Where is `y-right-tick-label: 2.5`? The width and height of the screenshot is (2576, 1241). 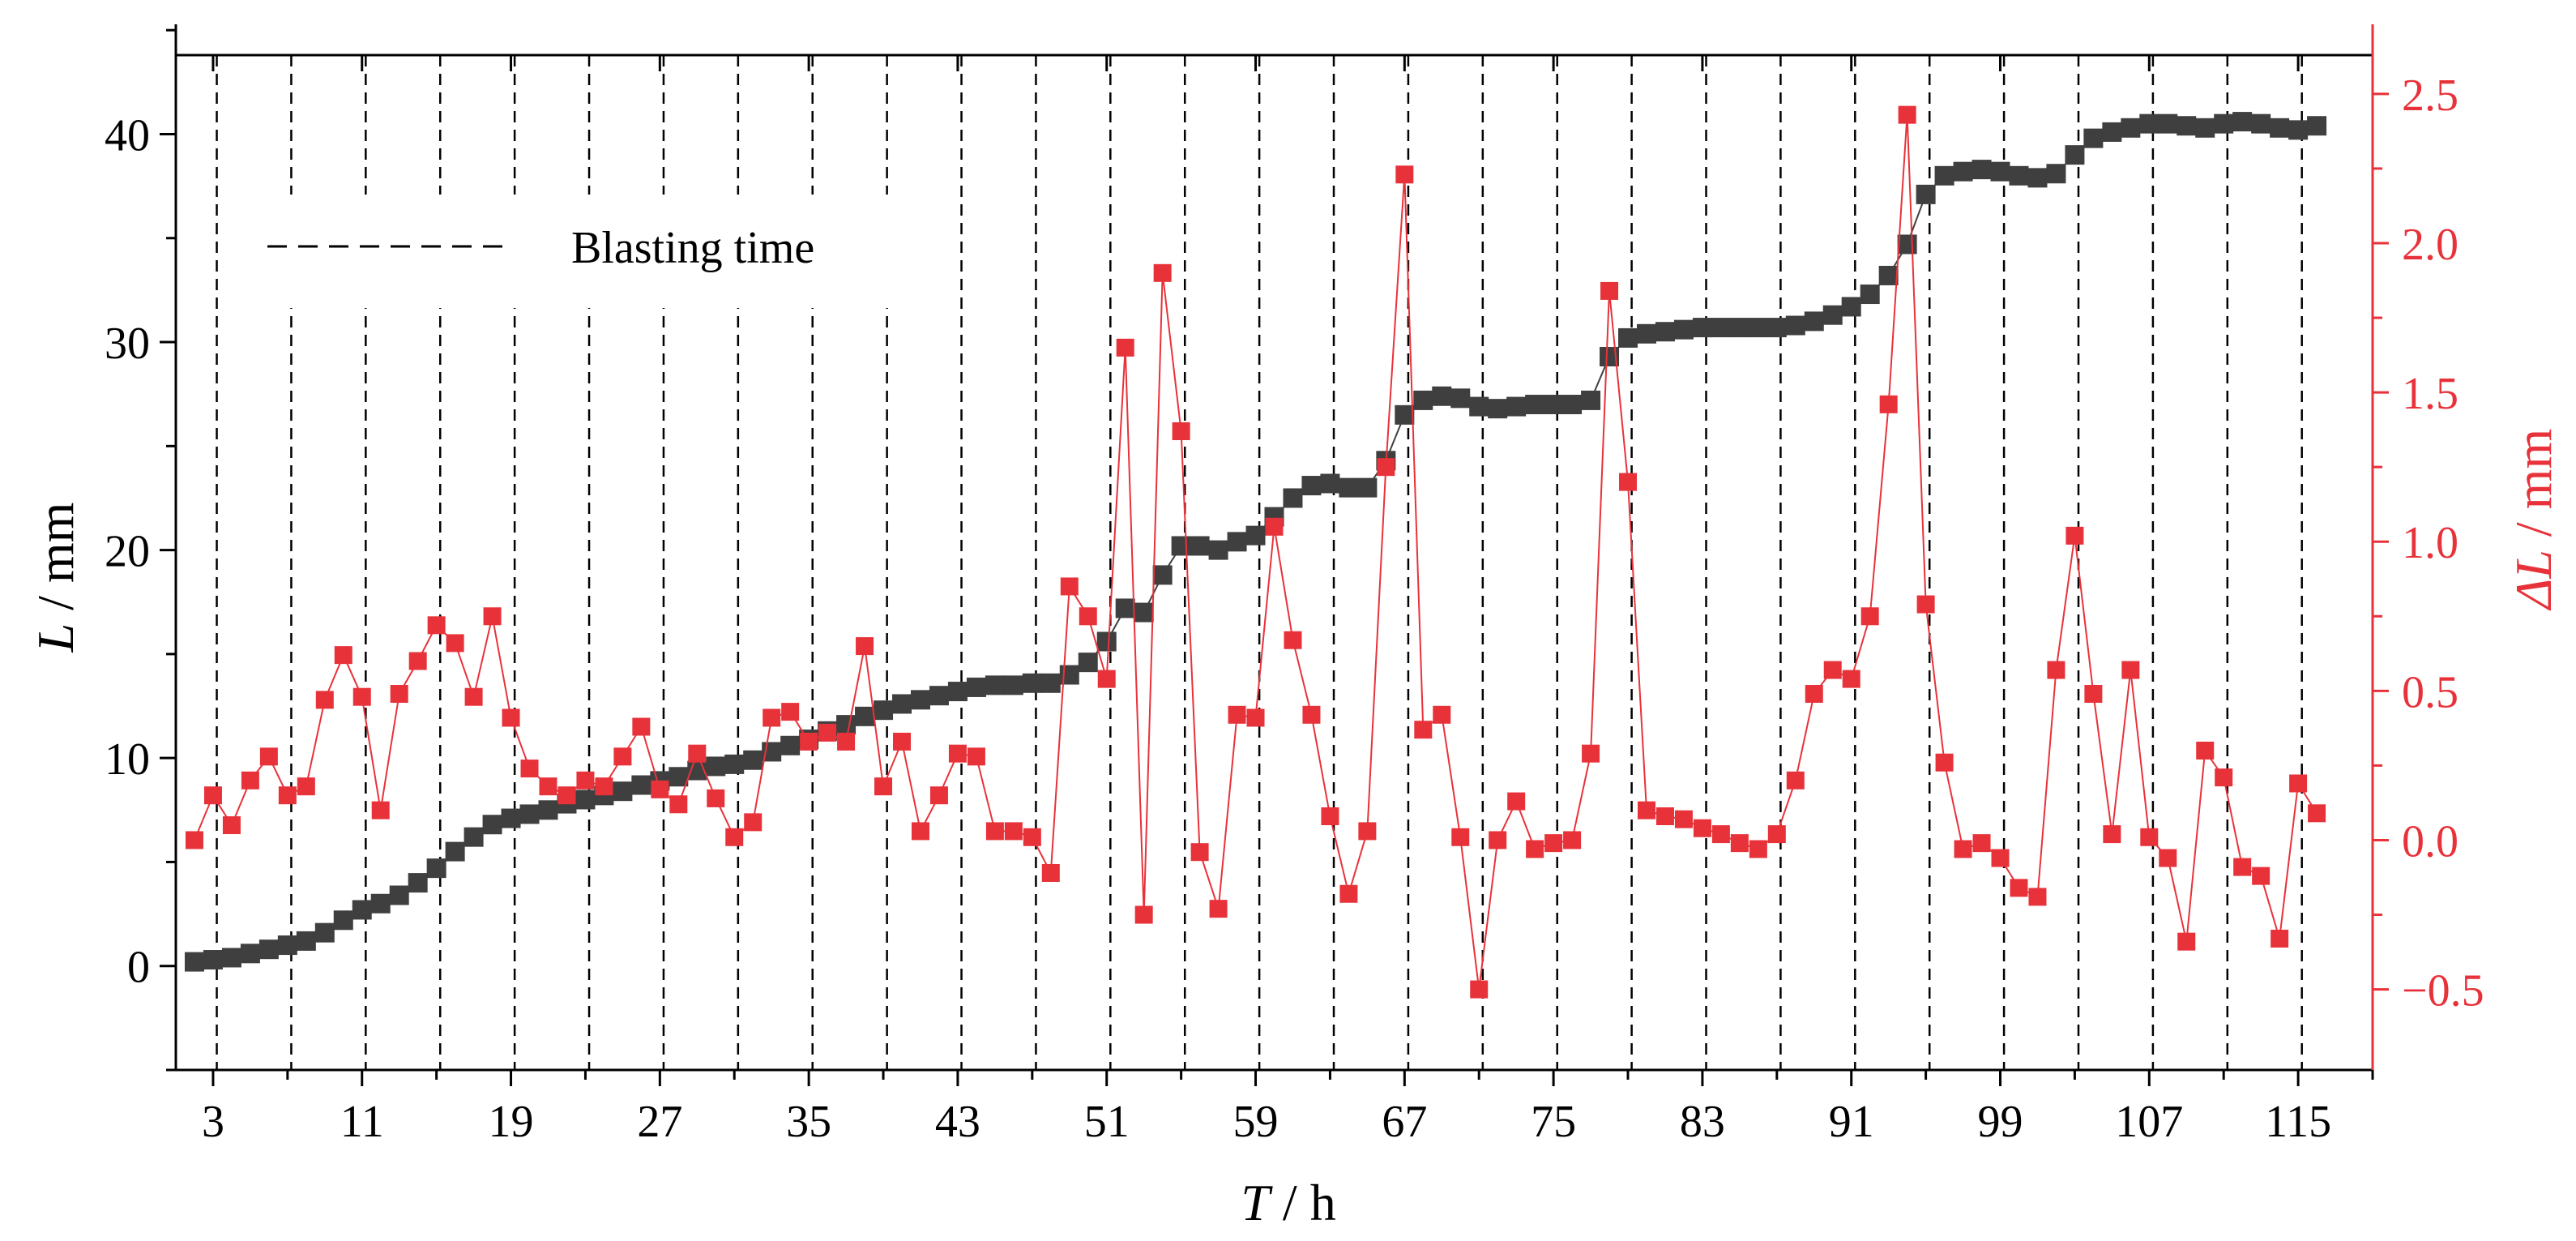 y-right-tick-label: 2.5 is located at coordinates (2430, 96).